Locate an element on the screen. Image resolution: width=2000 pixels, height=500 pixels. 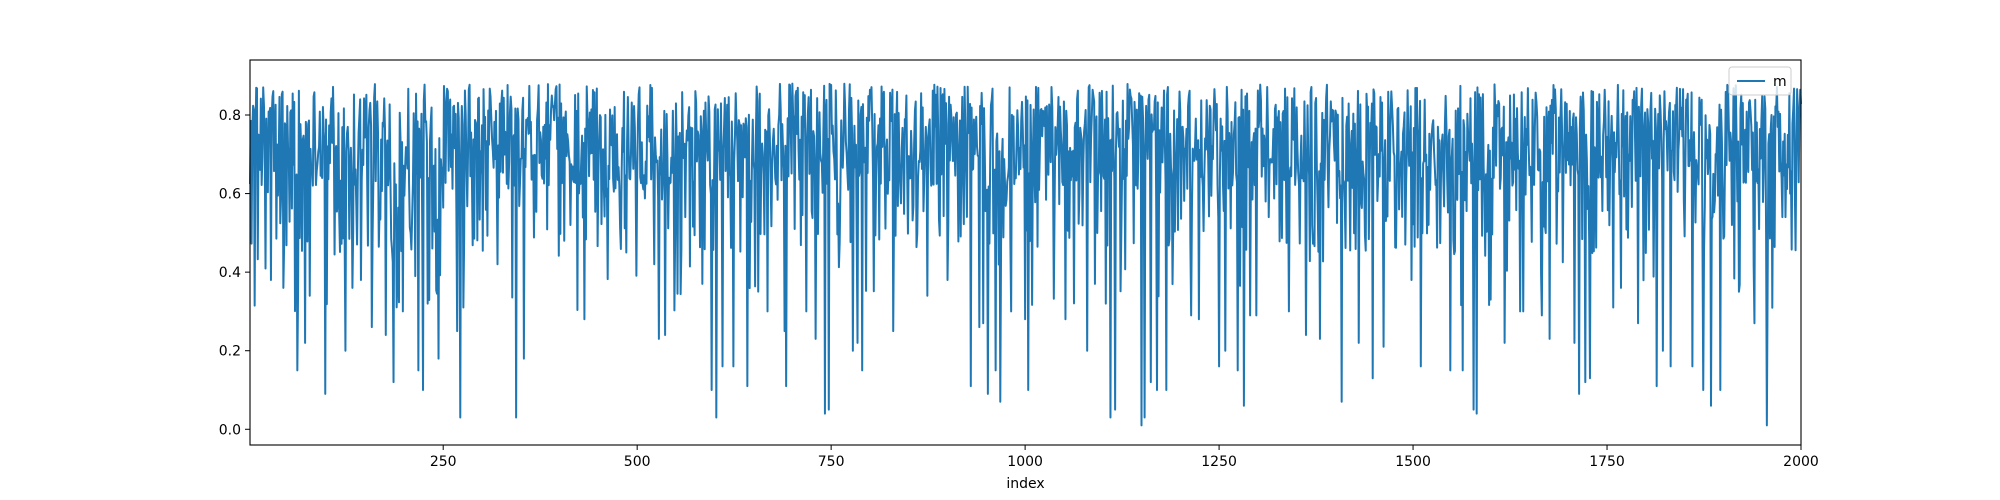
x-tick-label: 250 is located at coordinates (443, 462).